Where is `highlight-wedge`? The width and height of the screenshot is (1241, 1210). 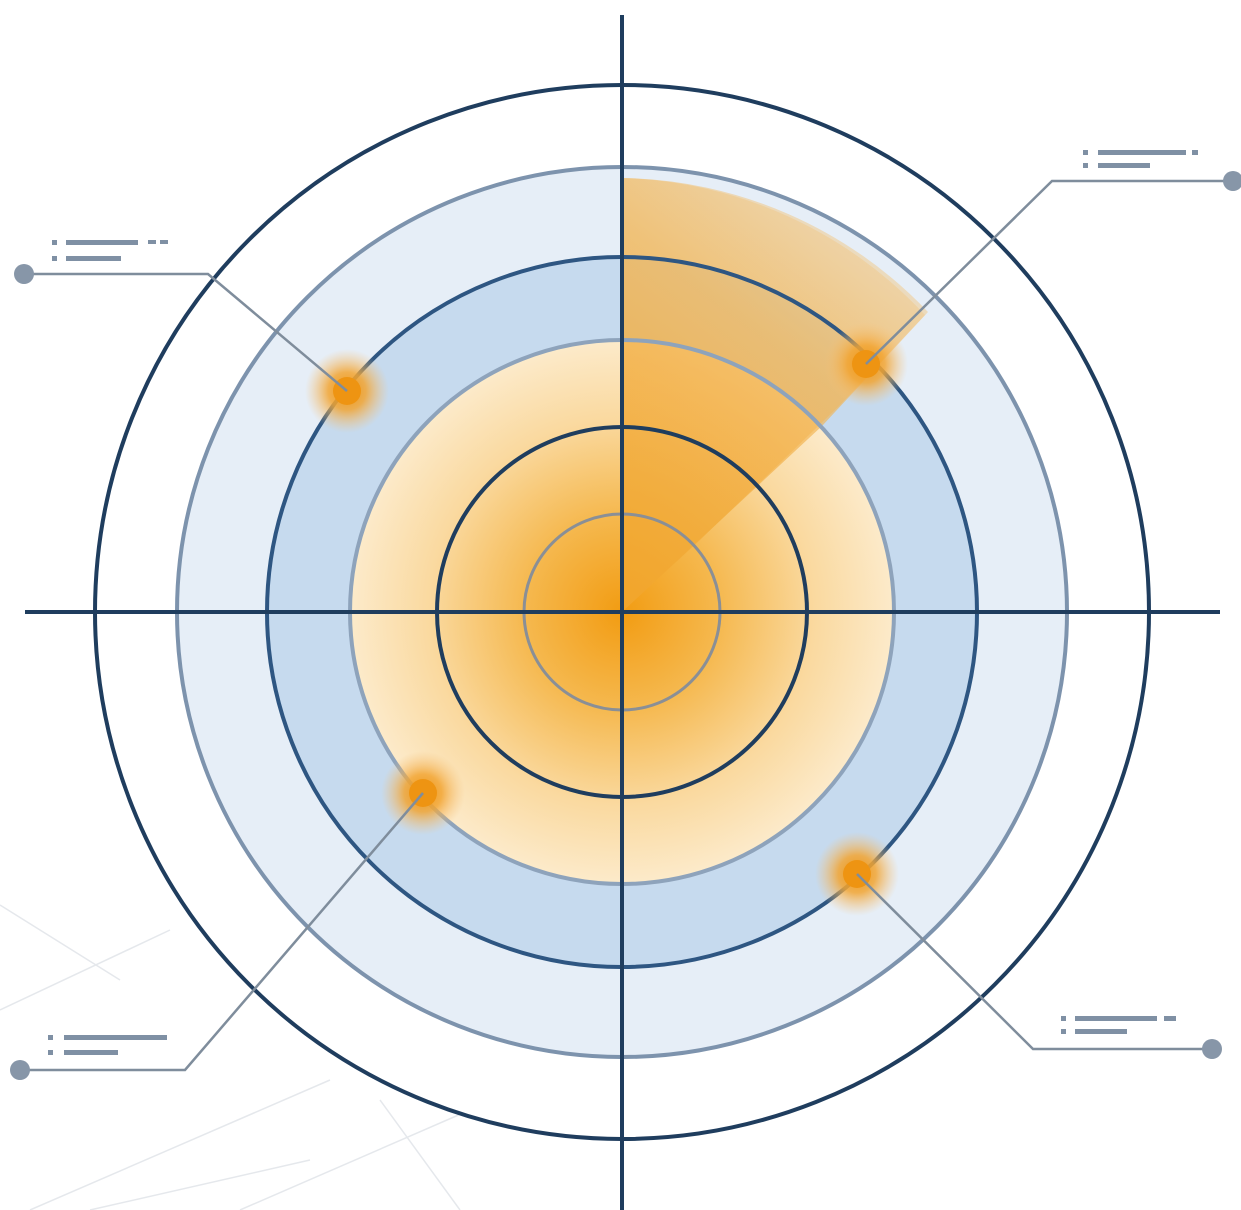
highlight-wedge is located at coordinates (773, 395).